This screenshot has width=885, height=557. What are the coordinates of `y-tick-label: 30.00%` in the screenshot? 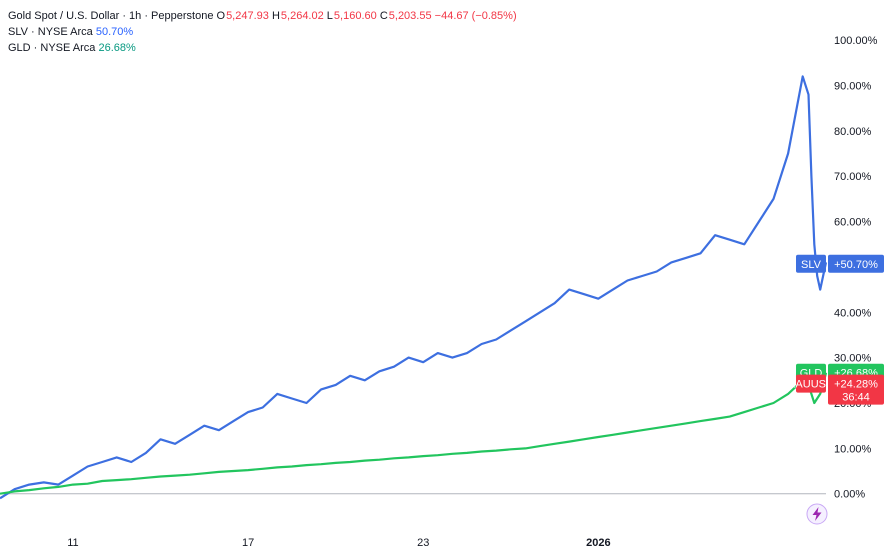 It's located at (853, 359).